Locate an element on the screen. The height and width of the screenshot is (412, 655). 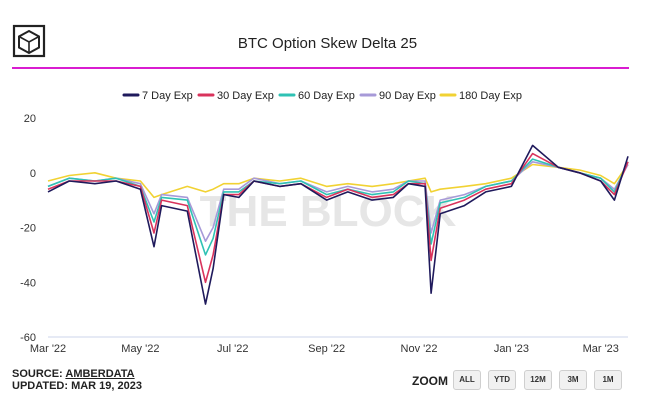
source-line: SOURCE: AMBERDATA is located at coordinates (73, 374).